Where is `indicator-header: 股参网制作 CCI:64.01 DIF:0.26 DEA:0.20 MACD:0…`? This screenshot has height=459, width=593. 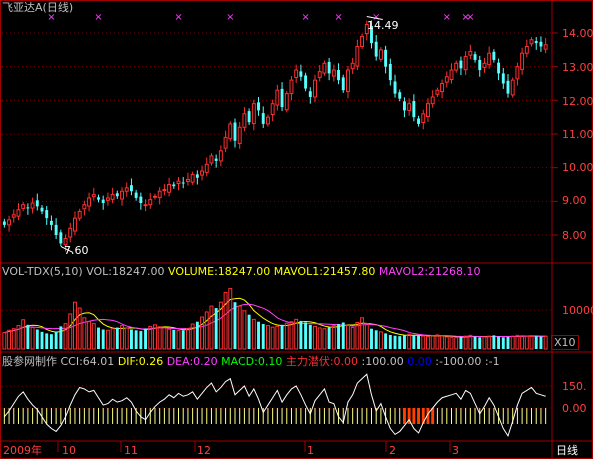
indicator-header: 股参网制作 CCI:64.01 DIF:0.26 DEA:0.20 MACD:0… is located at coordinates (251, 361).